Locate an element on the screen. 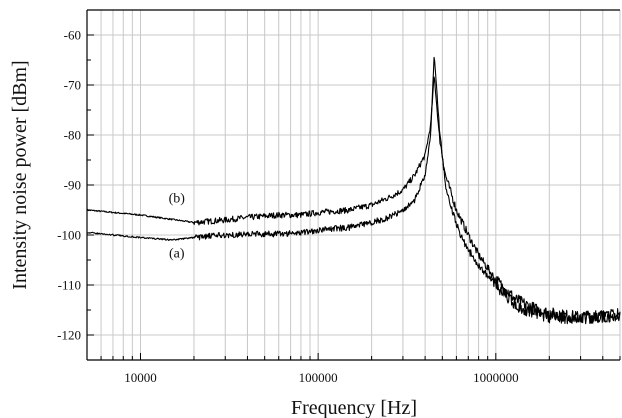  y-tick-label: -120 is located at coordinates (69, 335).